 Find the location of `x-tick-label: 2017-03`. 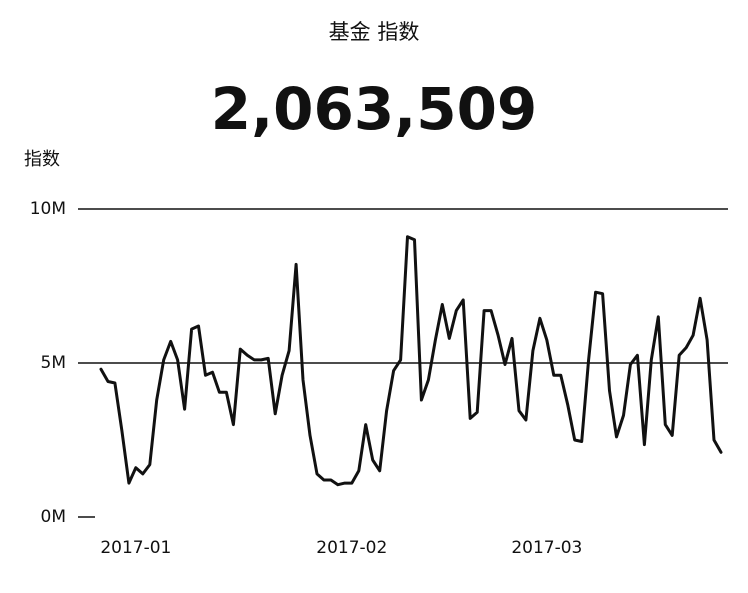

x-tick-label: 2017-03 is located at coordinates (546, 548).